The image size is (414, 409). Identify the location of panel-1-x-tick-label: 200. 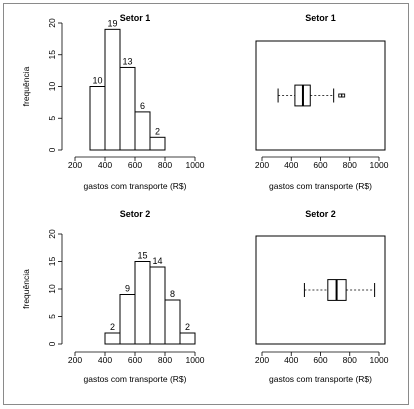
(75, 165).